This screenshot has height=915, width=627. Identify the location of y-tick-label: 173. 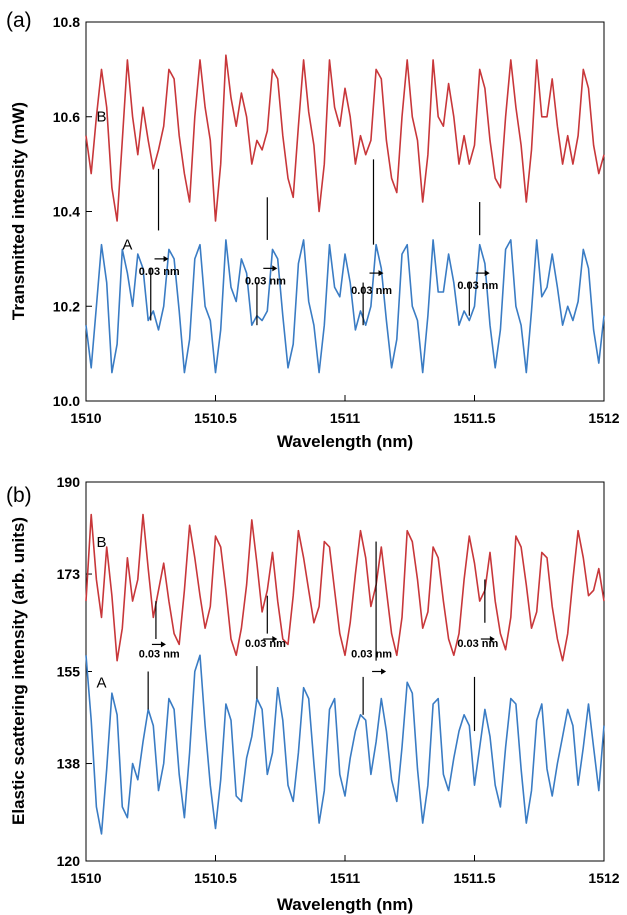
(69, 574).